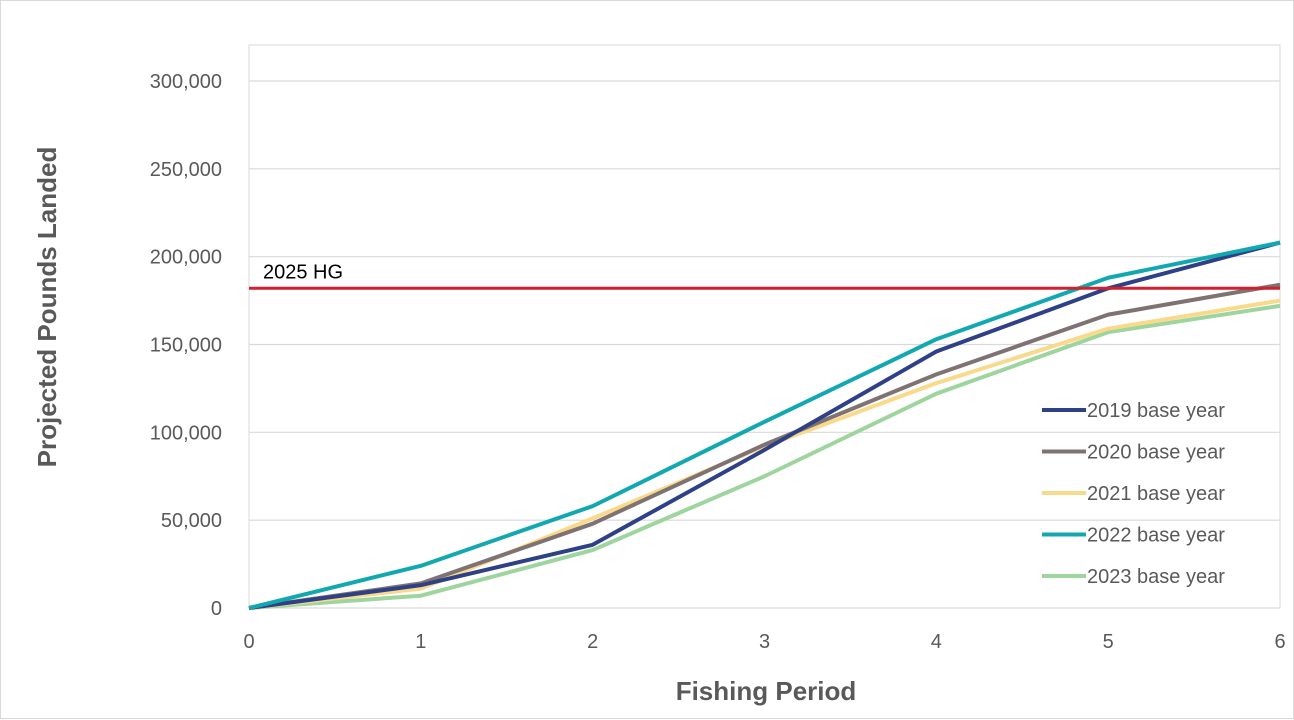 The height and width of the screenshot is (720, 1294). I want to click on legend-label: 2019 base year, so click(1156, 411).